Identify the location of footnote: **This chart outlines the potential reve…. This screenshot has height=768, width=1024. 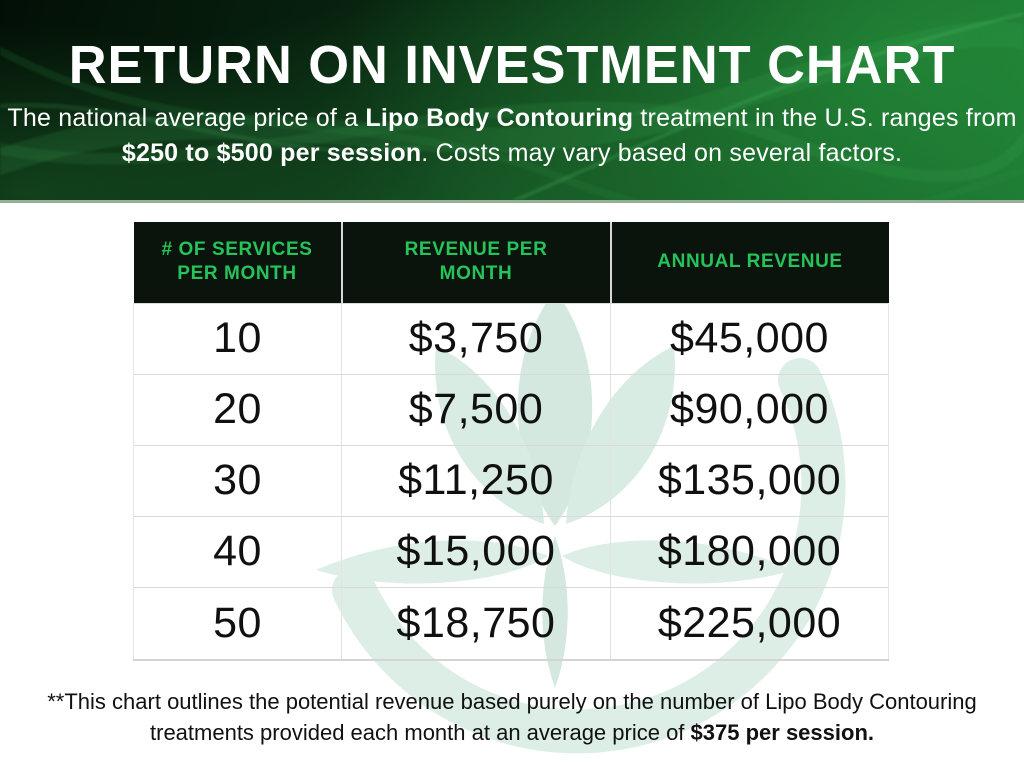
(512, 717).